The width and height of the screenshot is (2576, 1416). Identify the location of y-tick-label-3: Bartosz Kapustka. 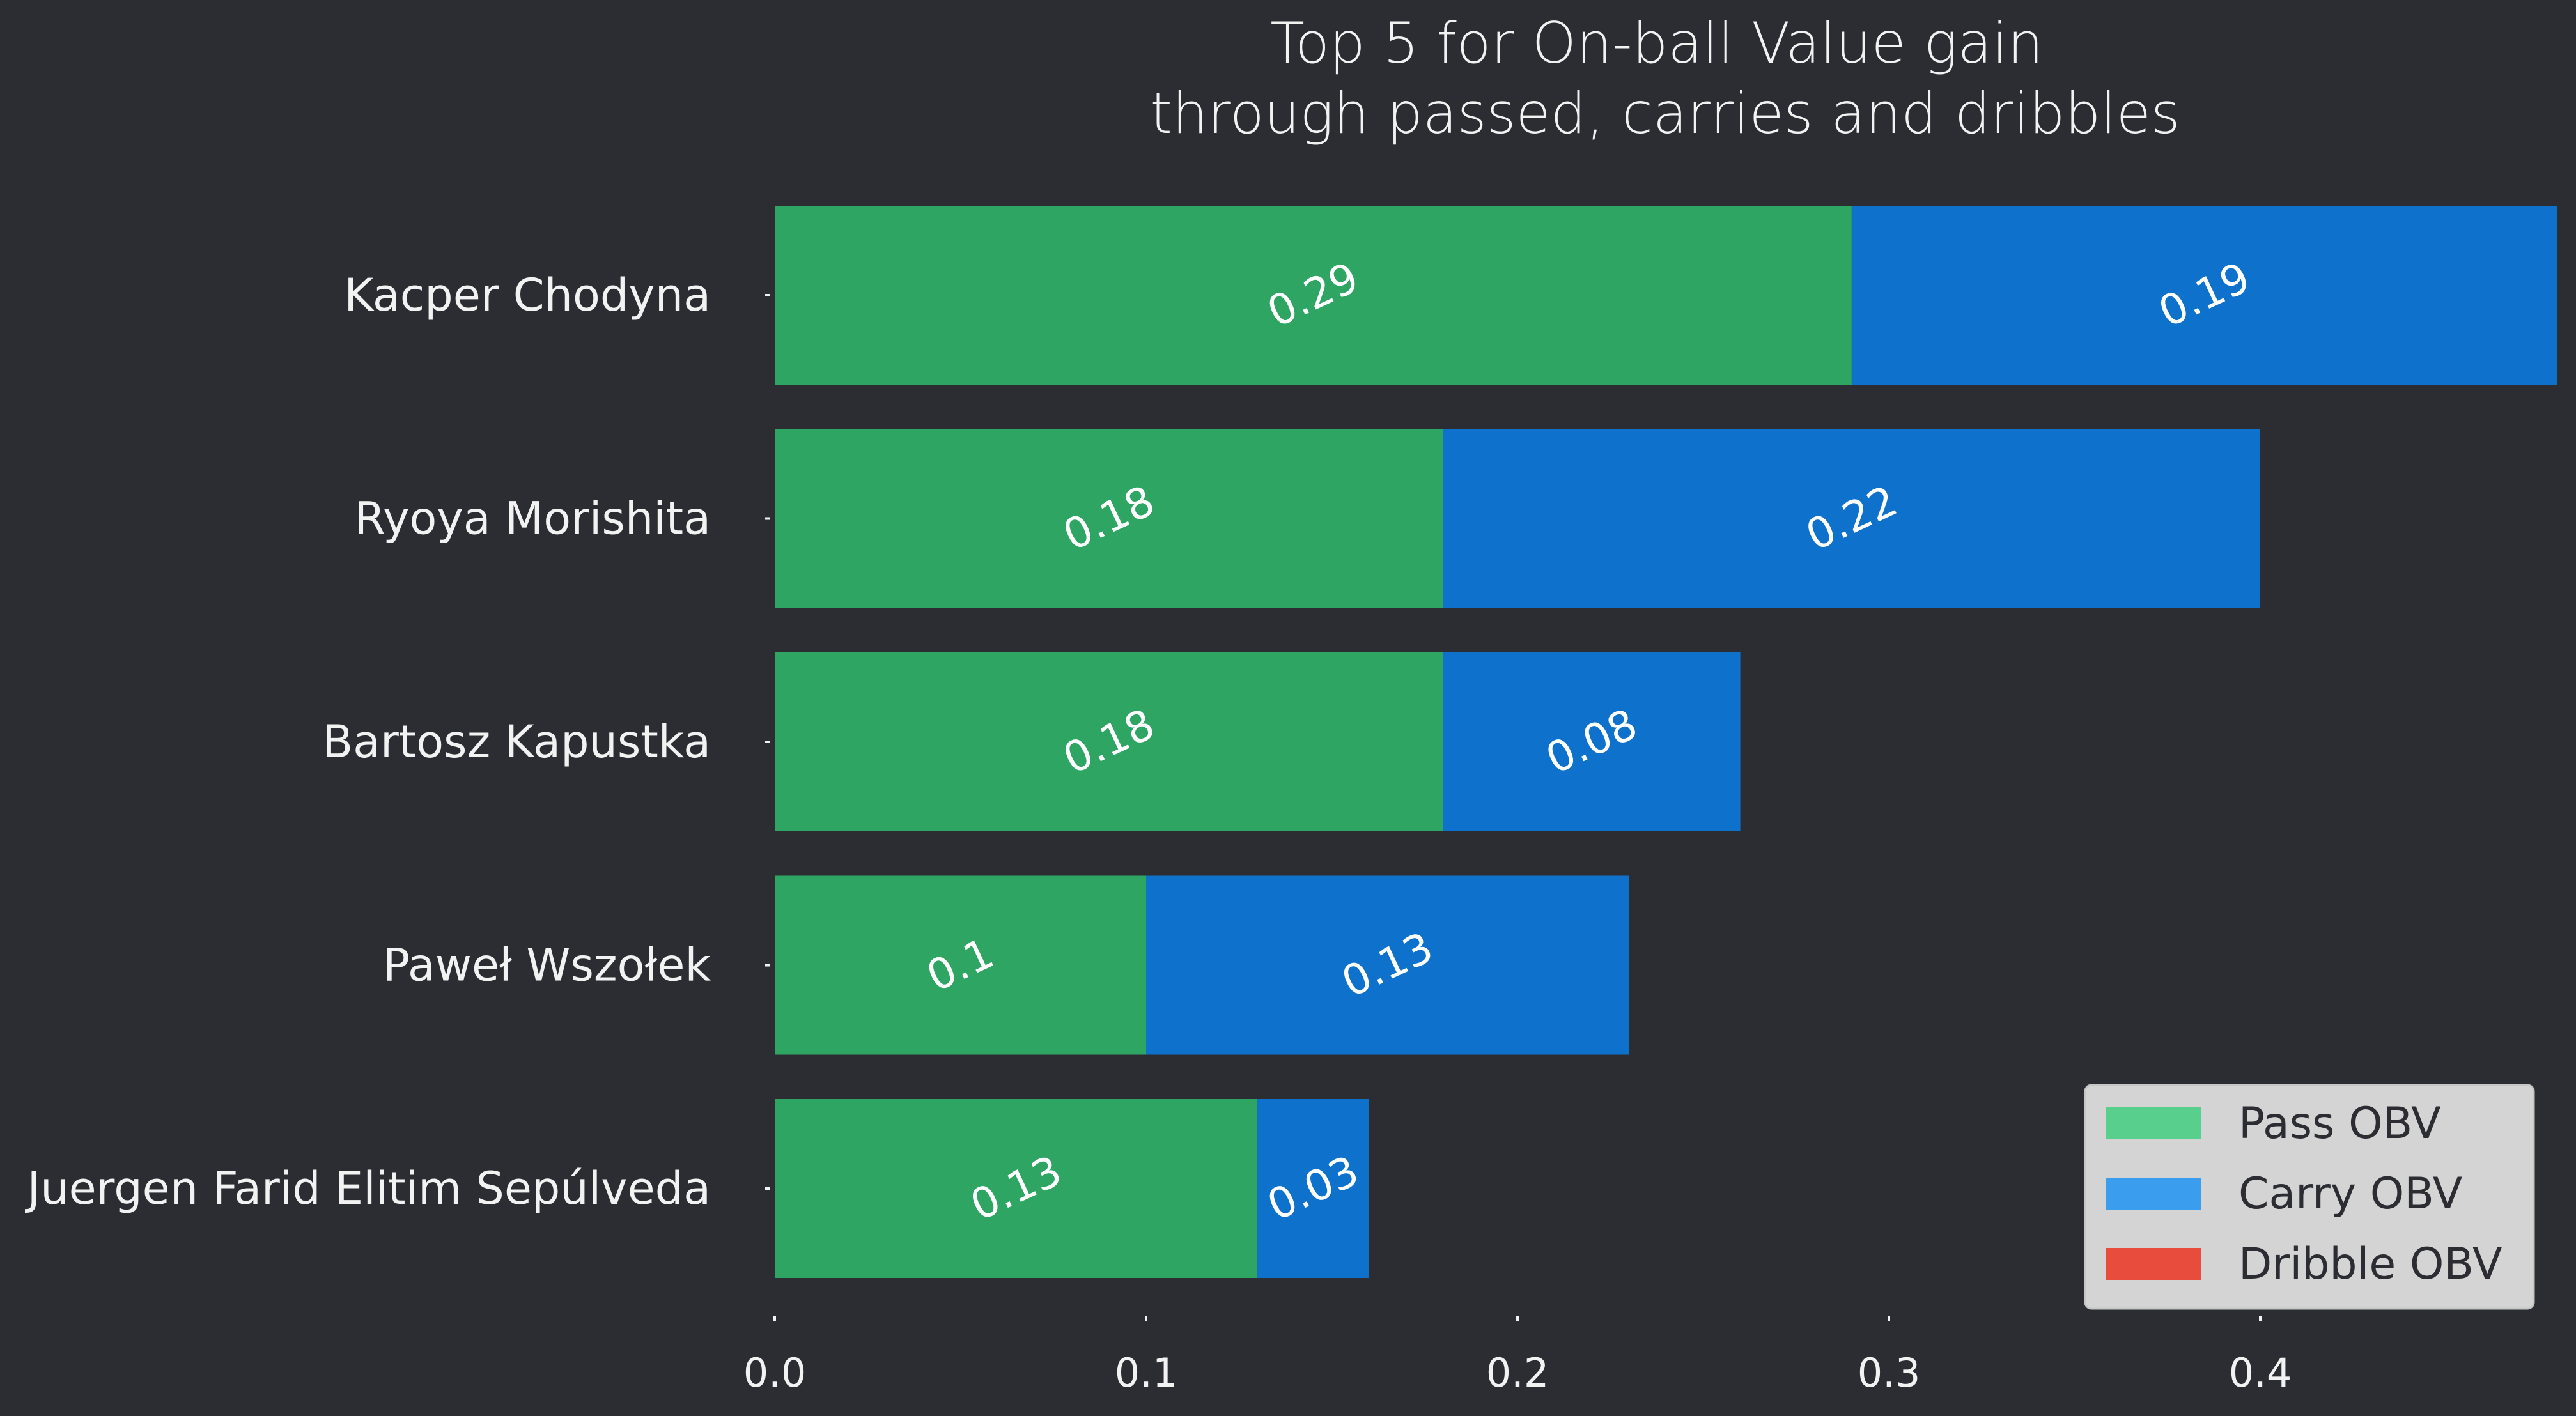
(516, 742).